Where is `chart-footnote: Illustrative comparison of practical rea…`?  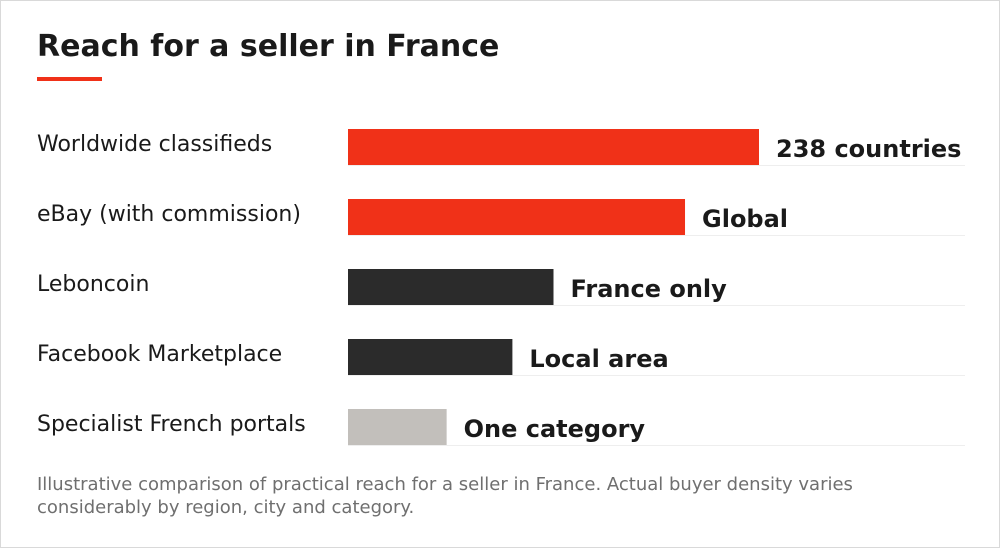 chart-footnote: Illustrative comparison of practical rea… is located at coordinates (445, 496).